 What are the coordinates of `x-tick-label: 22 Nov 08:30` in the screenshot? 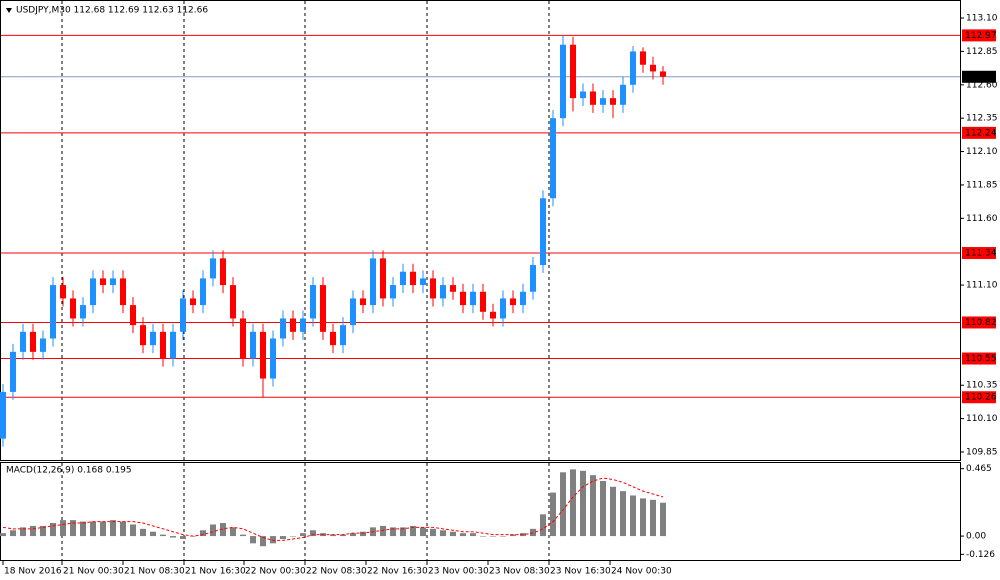 It's located at (336, 572).